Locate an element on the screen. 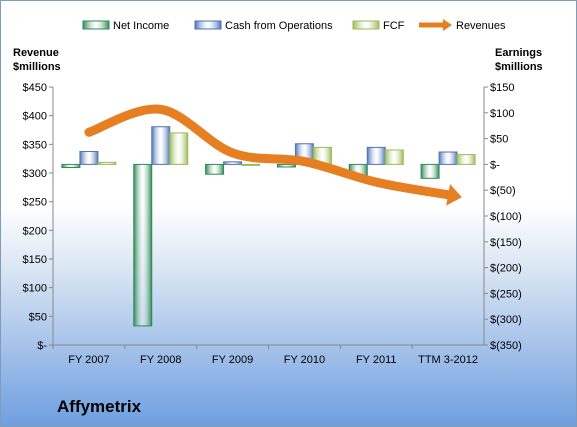 Image resolution: width=577 pixels, height=427 pixels. x-tick-label: TTM 3-2012 is located at coordinates (448, 360).